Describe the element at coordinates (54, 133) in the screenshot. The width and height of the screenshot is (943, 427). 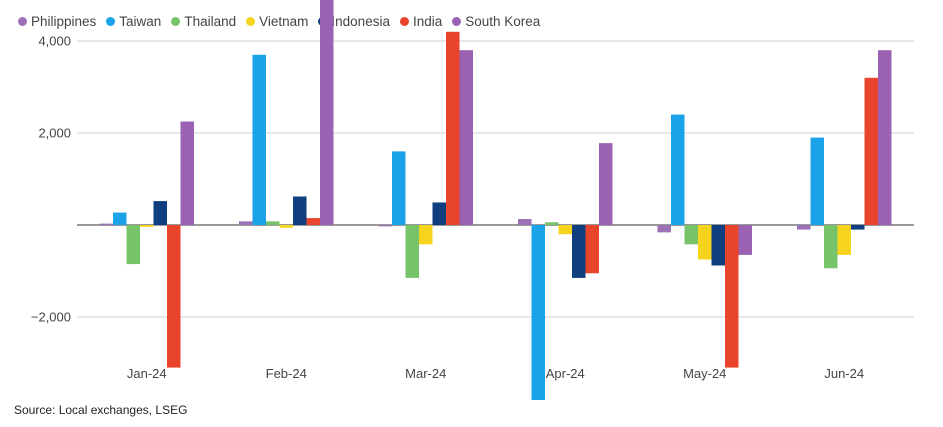
I see `y-tick-label: 2,000` at that location.